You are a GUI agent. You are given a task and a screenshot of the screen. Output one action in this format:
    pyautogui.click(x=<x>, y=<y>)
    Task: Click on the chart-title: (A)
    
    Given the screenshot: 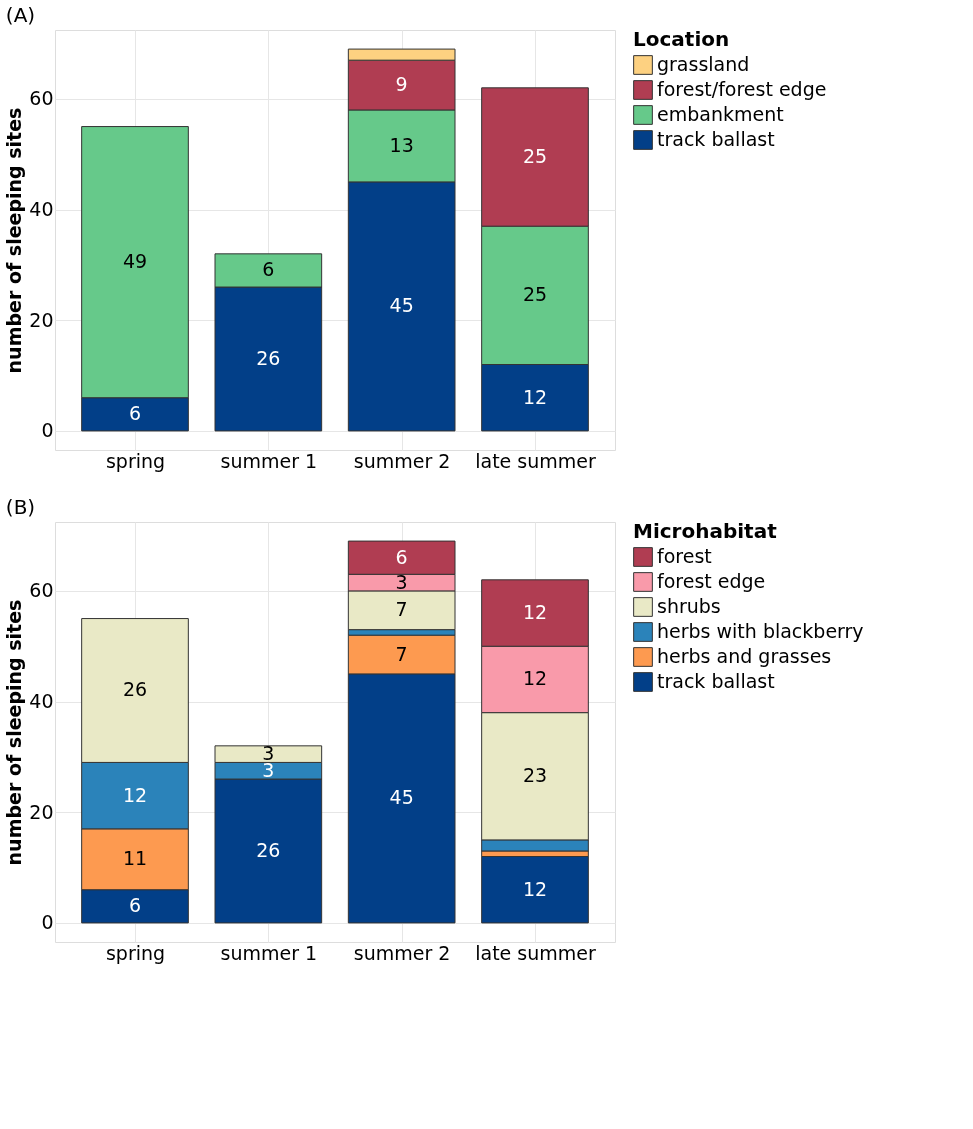 What is the action you would take?
    pyautogui.click(x=20, y=15)
    